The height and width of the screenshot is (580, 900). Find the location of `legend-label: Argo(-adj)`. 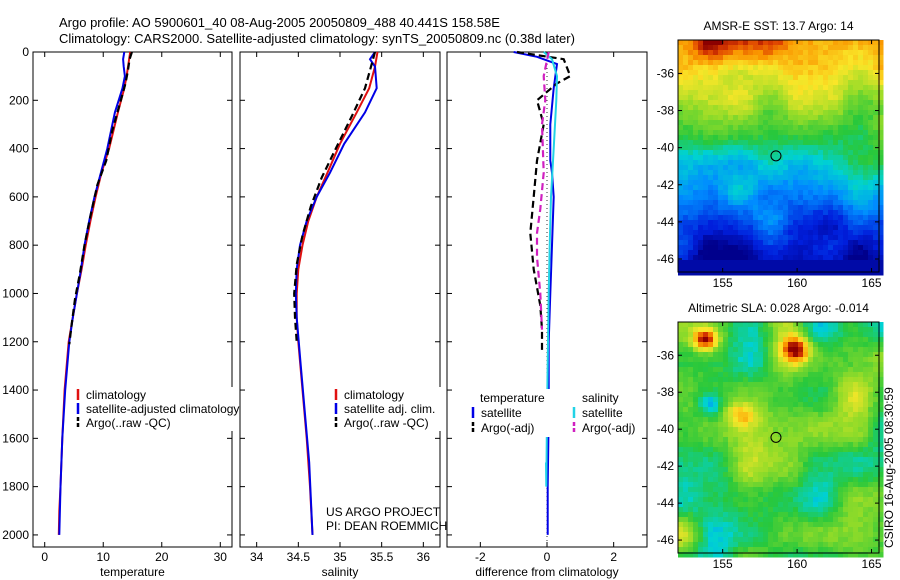

legend-label: Argo(-adj) is located at coordinates (608, 428).